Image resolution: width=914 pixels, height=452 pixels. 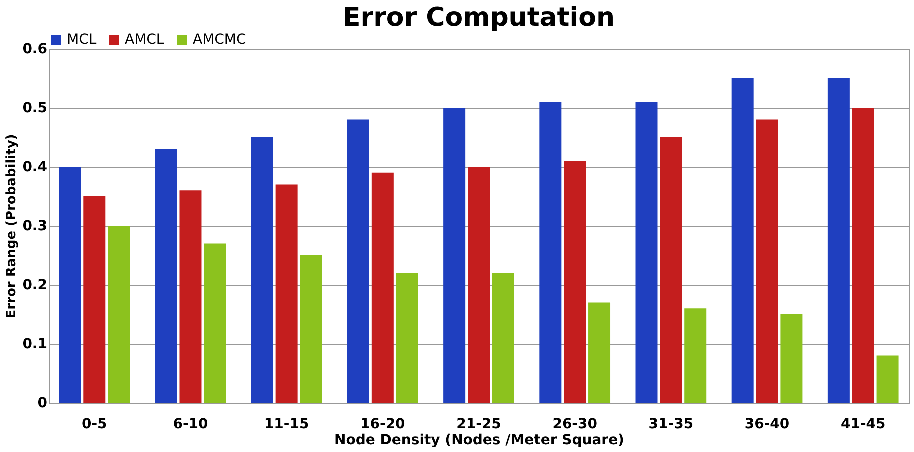 What do you see at coordinates (479, 424) in the screenshot?
I see `x-tick-label: 21-25` at bounding box center [479, 424].